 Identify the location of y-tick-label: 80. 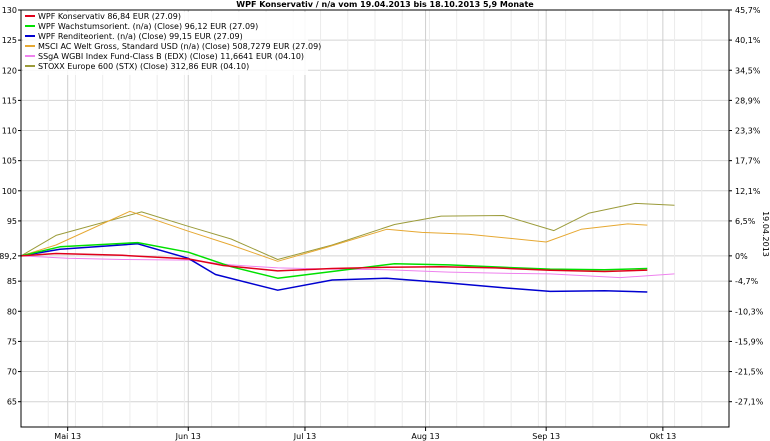
(12, 311).